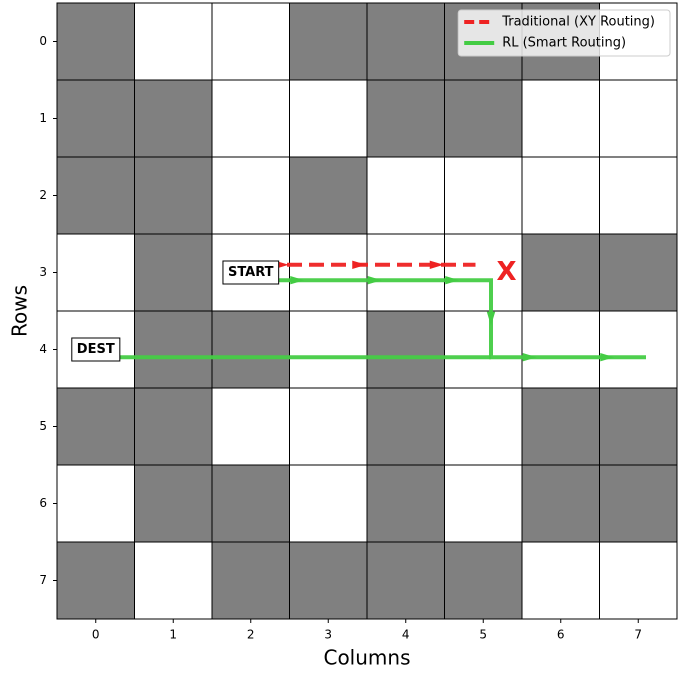 This screenshot has height=681, width=687. I want to click on legend-label: Traditional (XY Routing), so click(578, 22).